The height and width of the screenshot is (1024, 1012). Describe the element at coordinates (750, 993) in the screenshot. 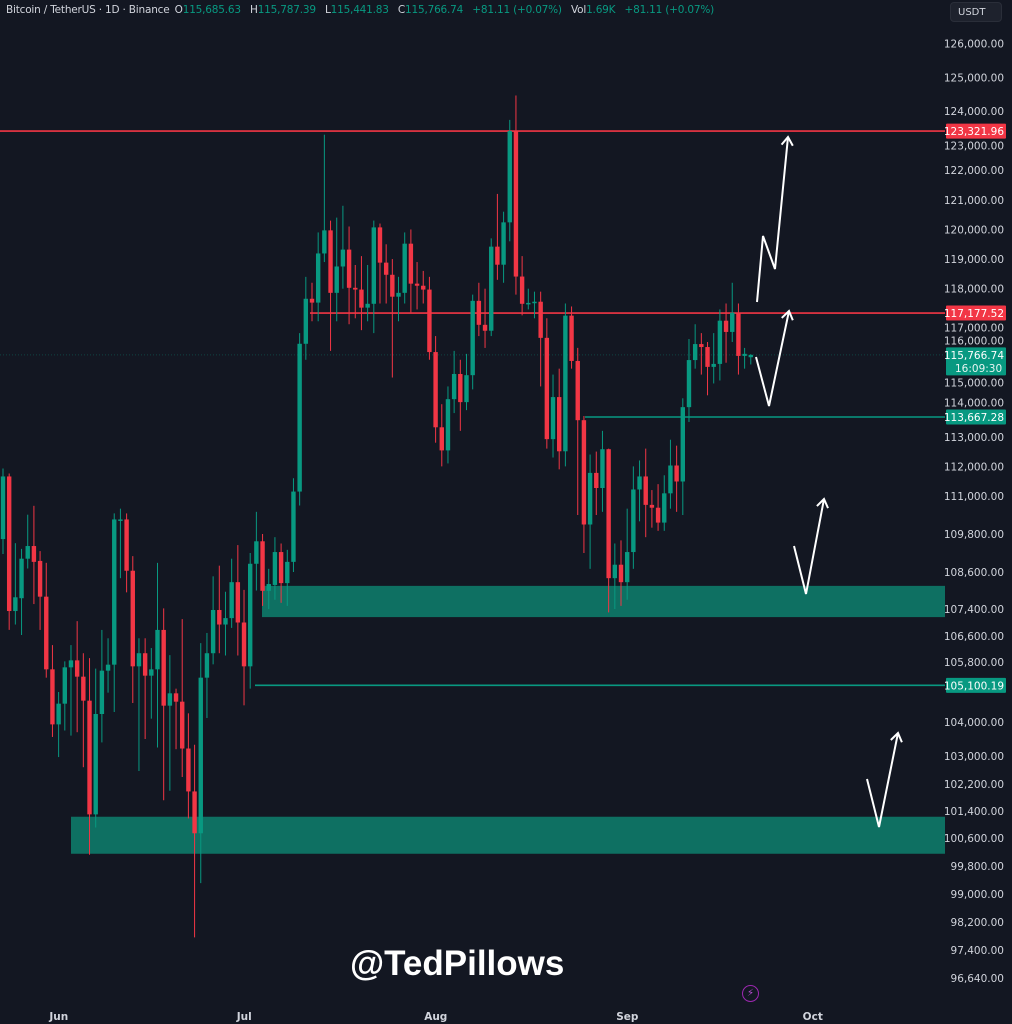

I see `lightning-icon: ⚡` at that location.